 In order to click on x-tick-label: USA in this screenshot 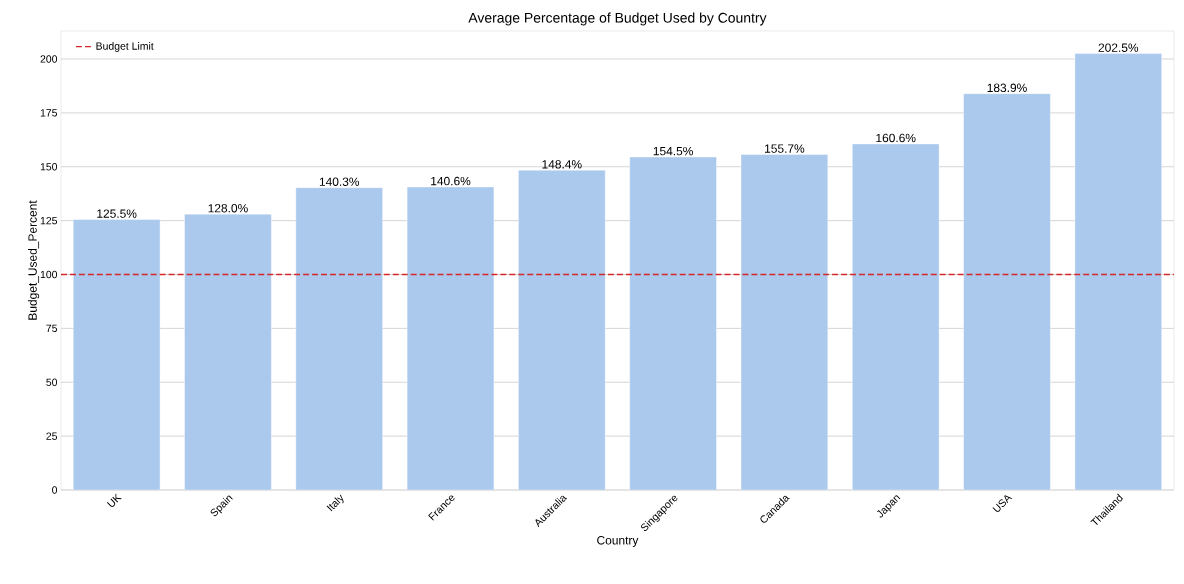, I will do `click(1002, 503)`.